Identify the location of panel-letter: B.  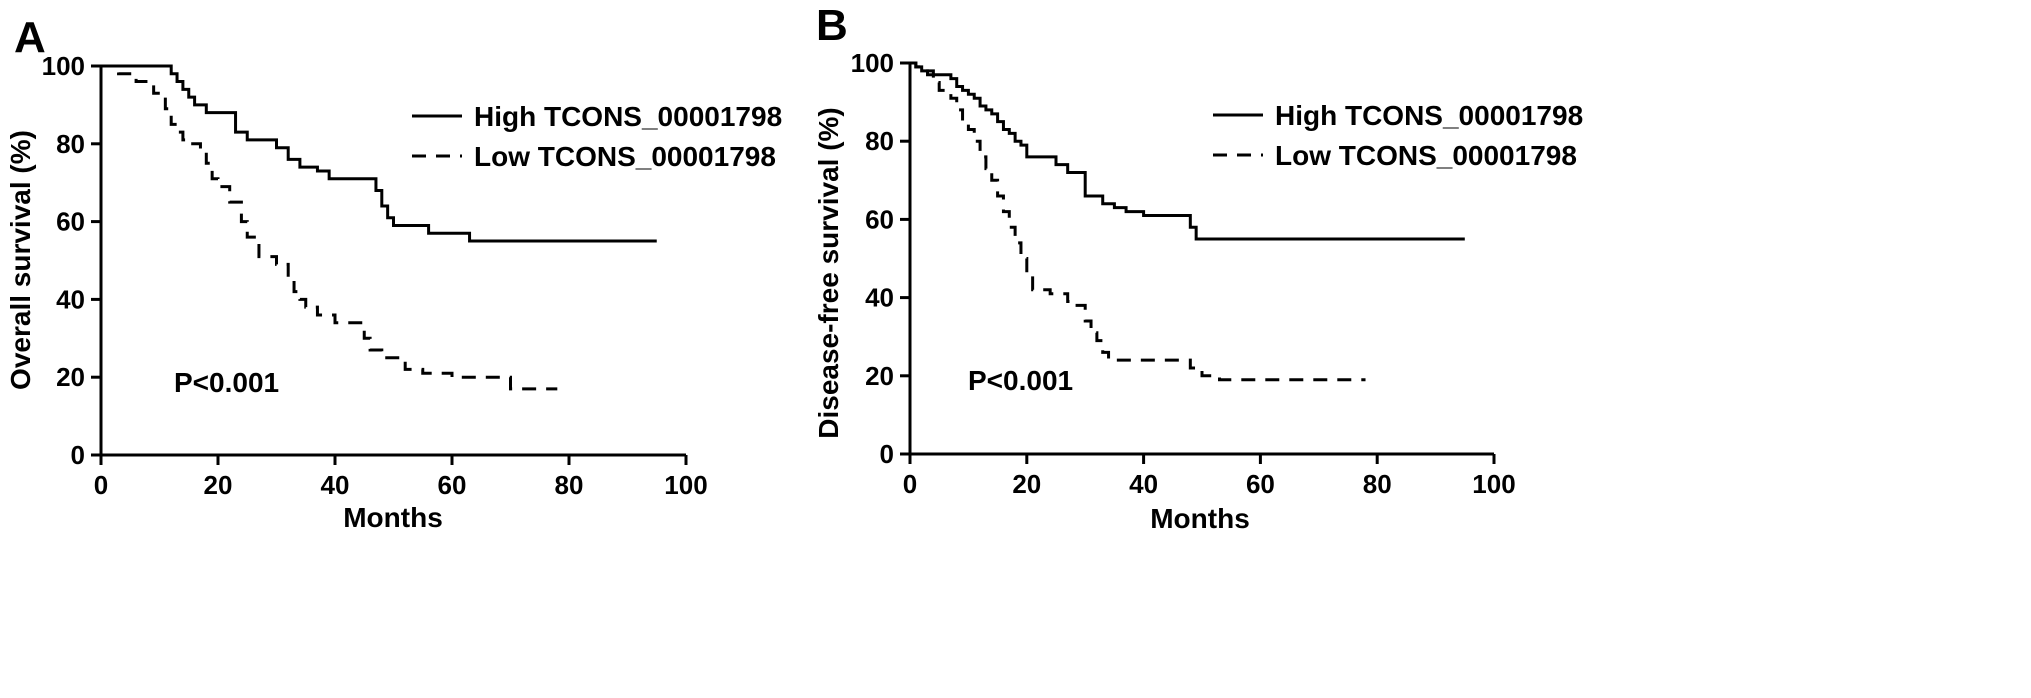
(832, 25).